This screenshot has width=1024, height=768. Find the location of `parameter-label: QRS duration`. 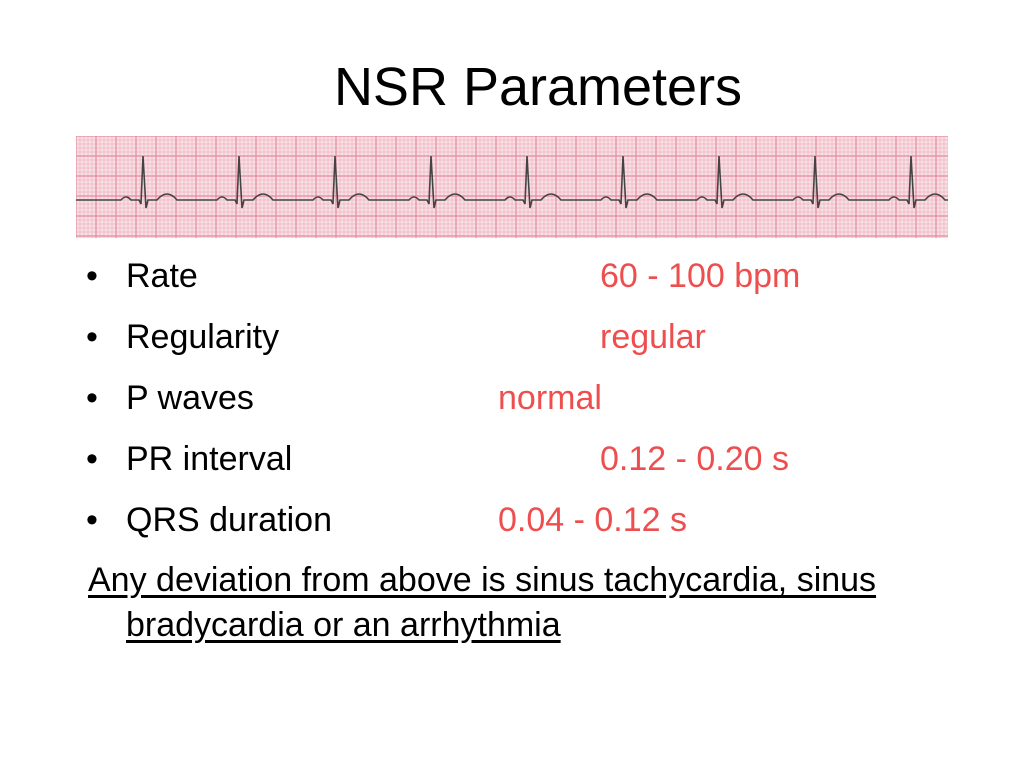

parameter-label: QRS duration is located at coordinates (229, 520).